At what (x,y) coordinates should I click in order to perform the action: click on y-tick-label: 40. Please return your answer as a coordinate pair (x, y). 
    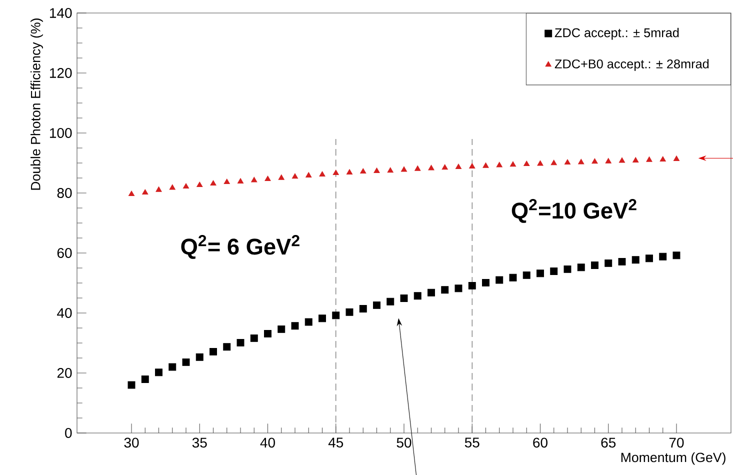
    Looking at the image, I should click on (64, 313).